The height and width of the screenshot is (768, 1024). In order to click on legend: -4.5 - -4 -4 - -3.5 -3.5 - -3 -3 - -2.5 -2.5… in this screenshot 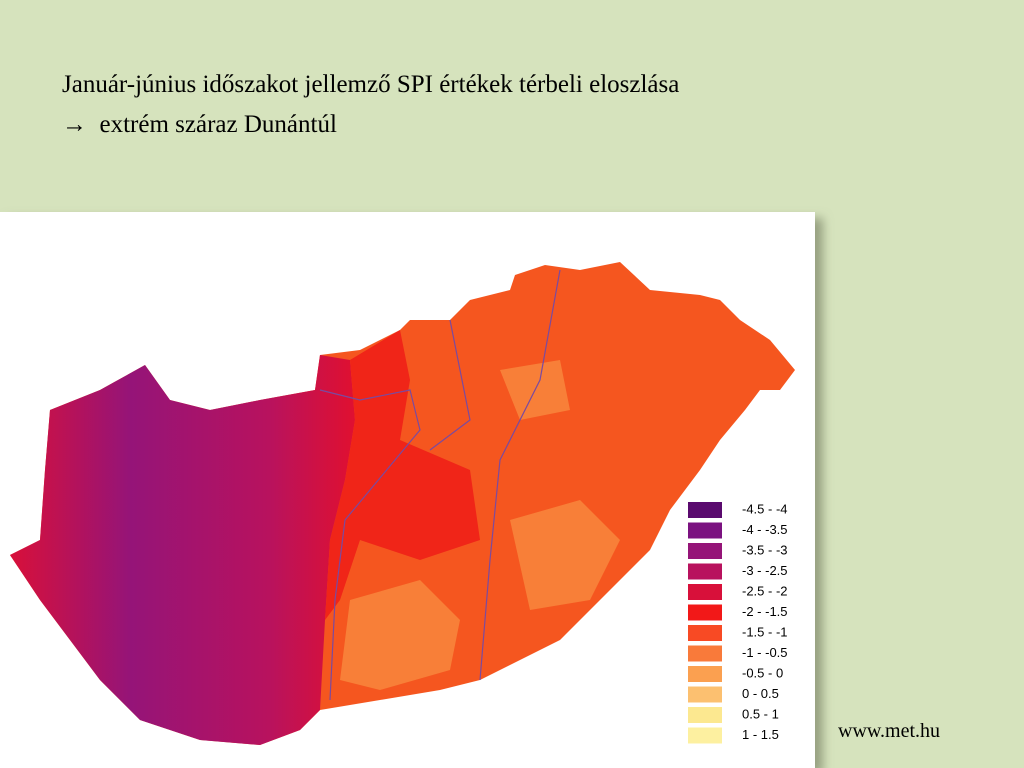, I will do `click(738, 622)`.